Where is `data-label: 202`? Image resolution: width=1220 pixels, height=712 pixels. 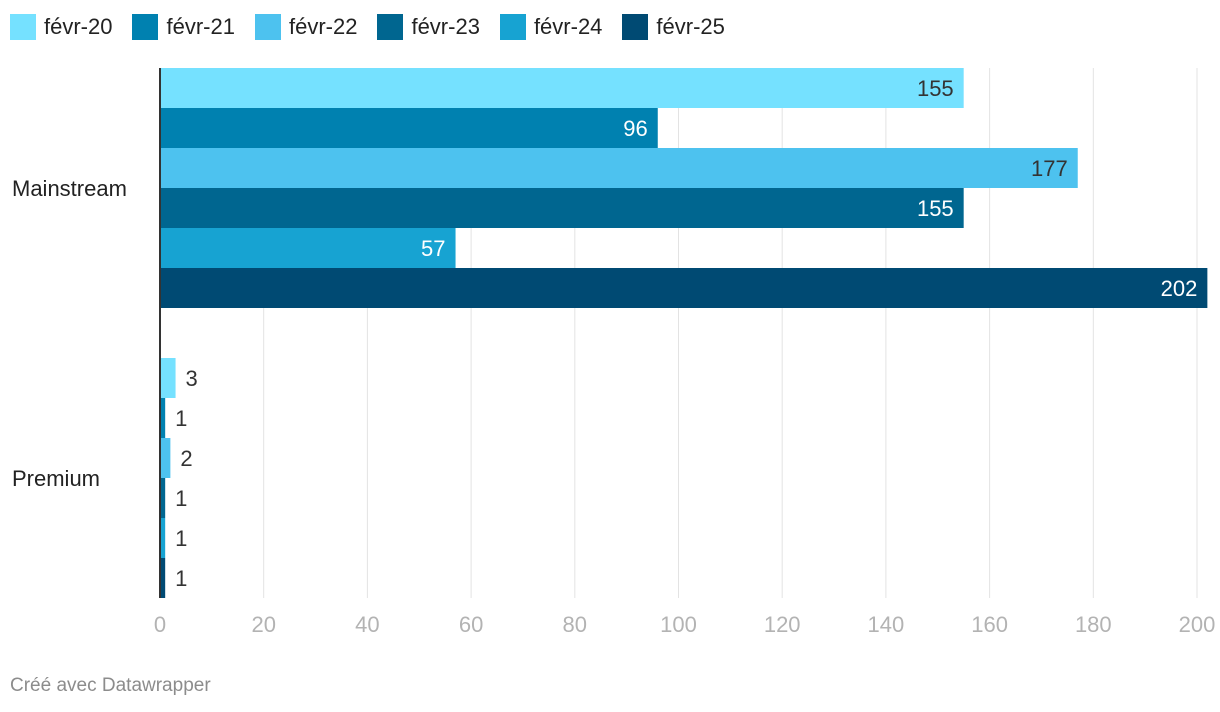 data-label: 202 is located at coordinates (1179, 288).